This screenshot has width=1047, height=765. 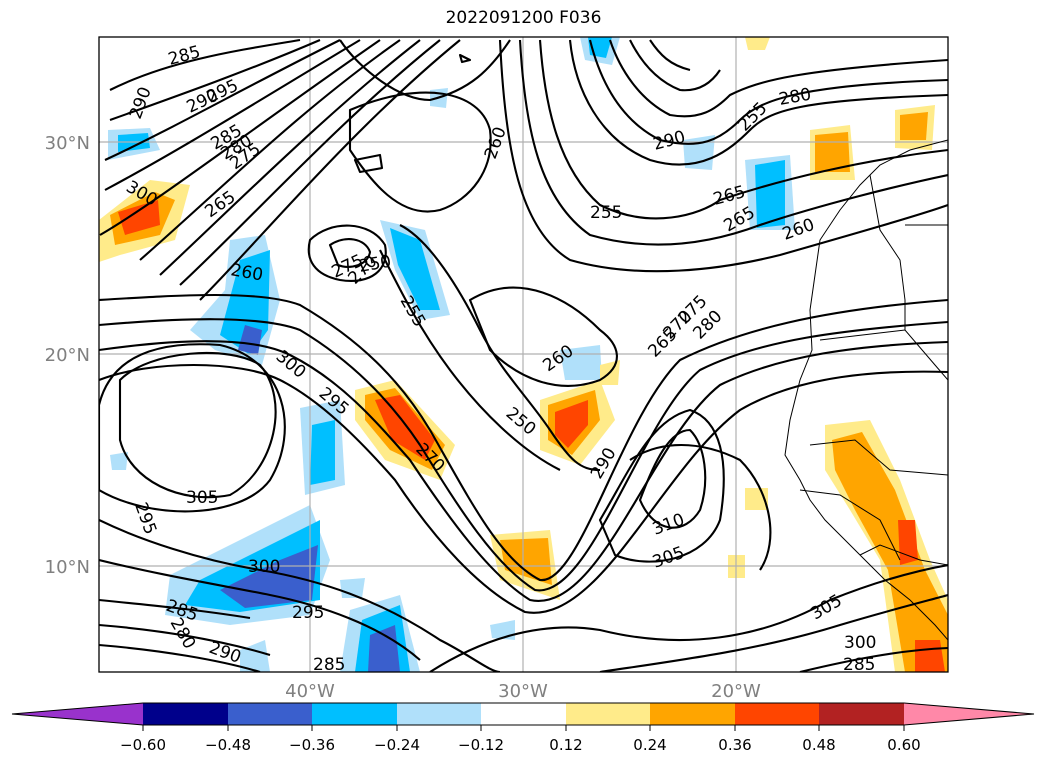 What do you see at coordinates (523, 18) in the screenshot?
I see `plot-title: 2022091200 F036` at bounding box center [523, 18].